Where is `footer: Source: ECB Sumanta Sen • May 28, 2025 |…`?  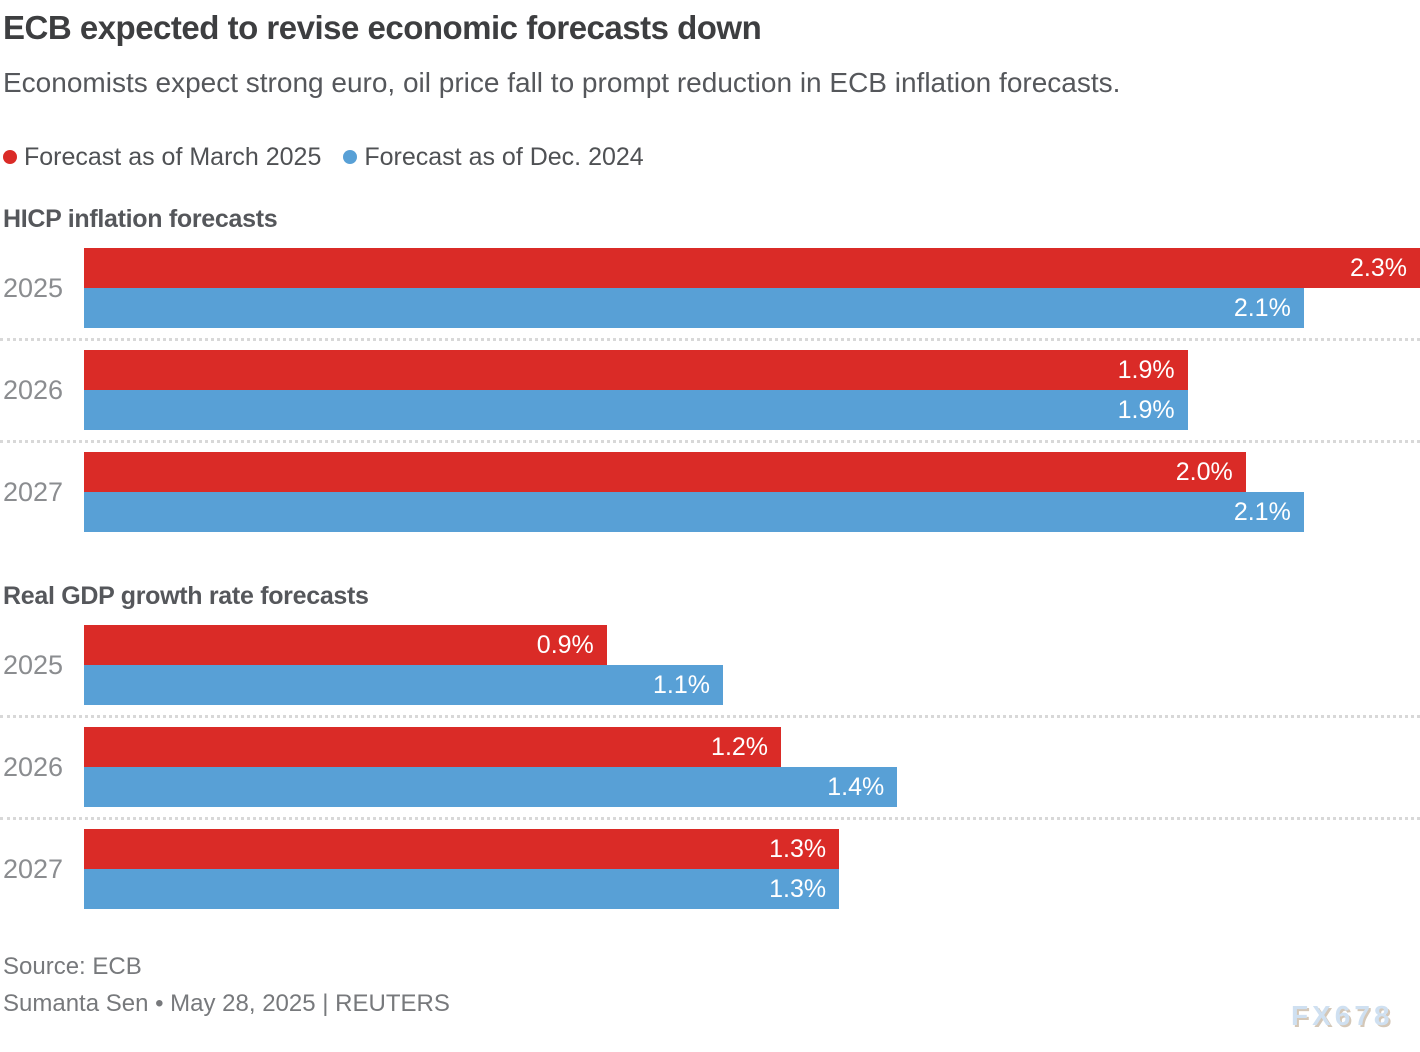
footer: Source: ECB Sumanta Sen • May 28, 2025 |… is located at coordinates (226, 985).